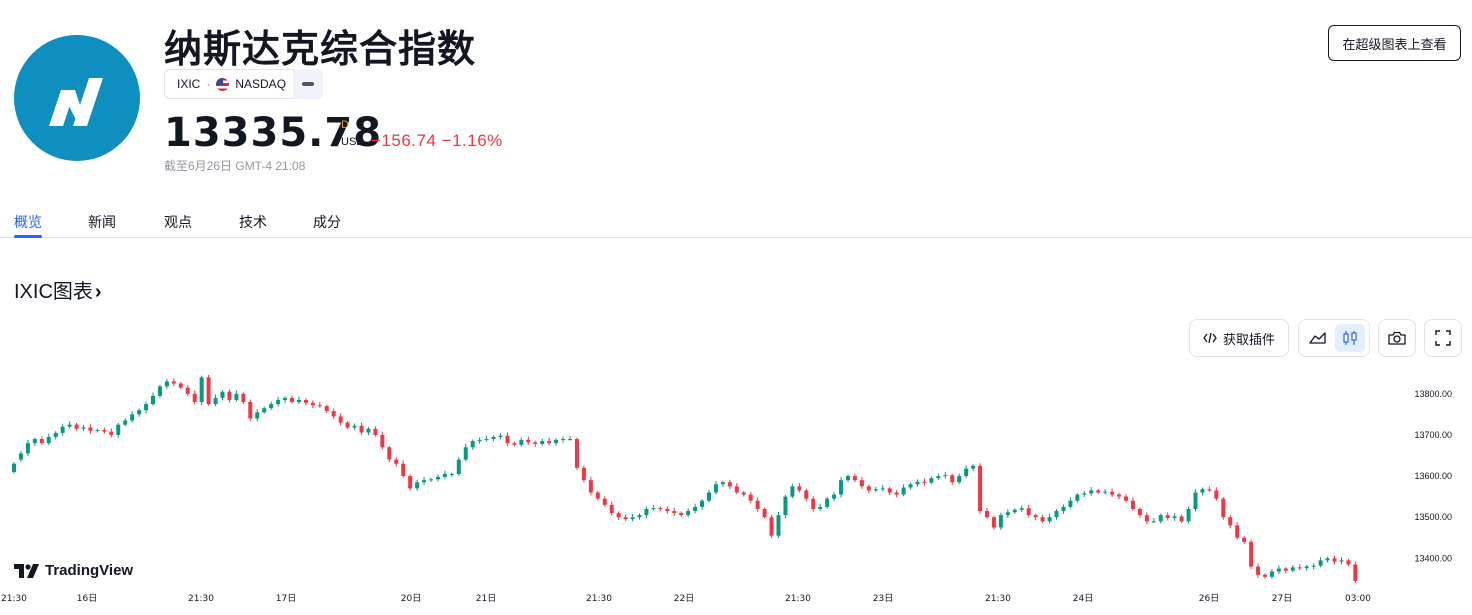  What do you see at coordinates (327, 222) in the screenshot?
I see `tab-components: 成分` at bounding box center [327, 222].